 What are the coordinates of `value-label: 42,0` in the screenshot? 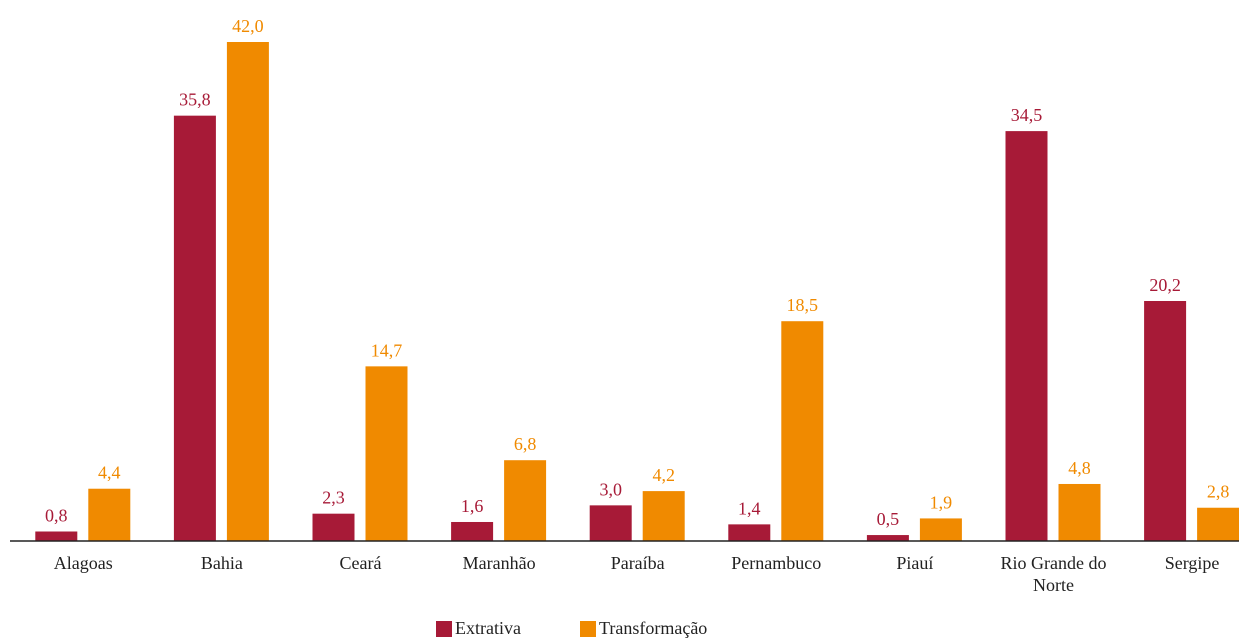 It's located at (248, 26).